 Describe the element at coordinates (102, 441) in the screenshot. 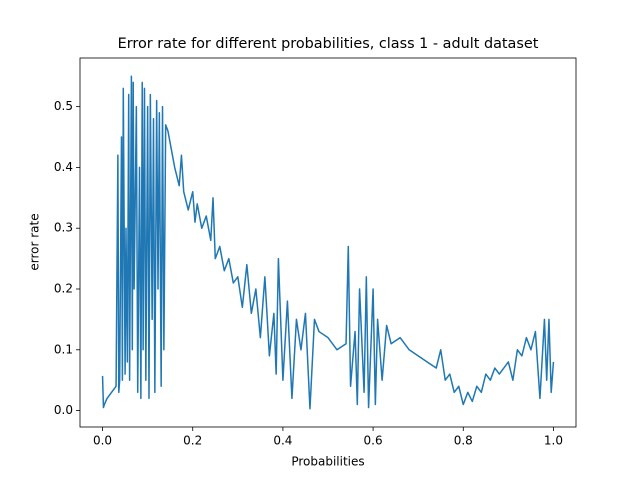

I see `x-tick-label: 0.0` at that location.